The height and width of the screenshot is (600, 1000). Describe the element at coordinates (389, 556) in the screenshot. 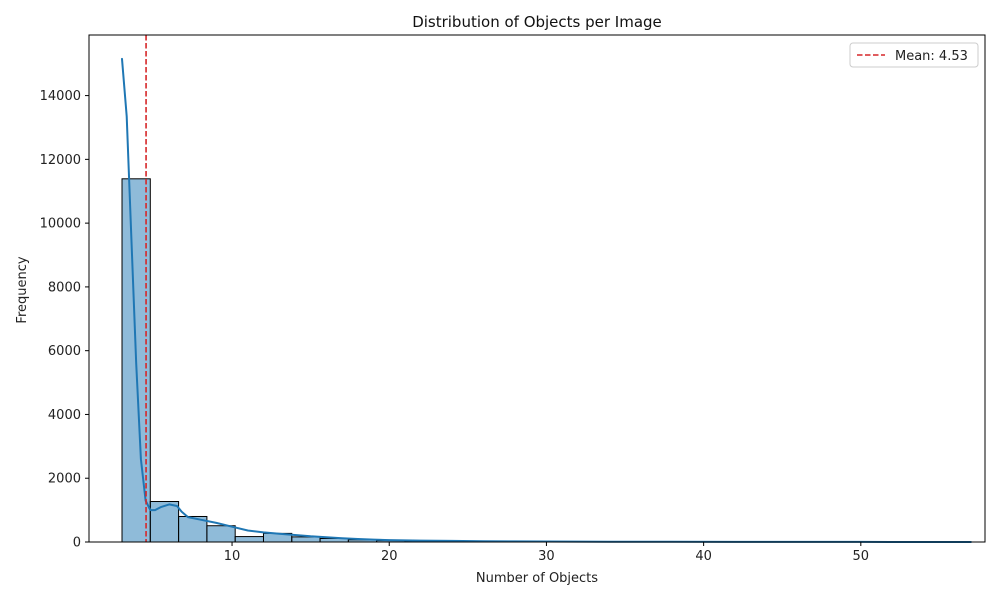

I see `x-tick-label: 20` at that location.